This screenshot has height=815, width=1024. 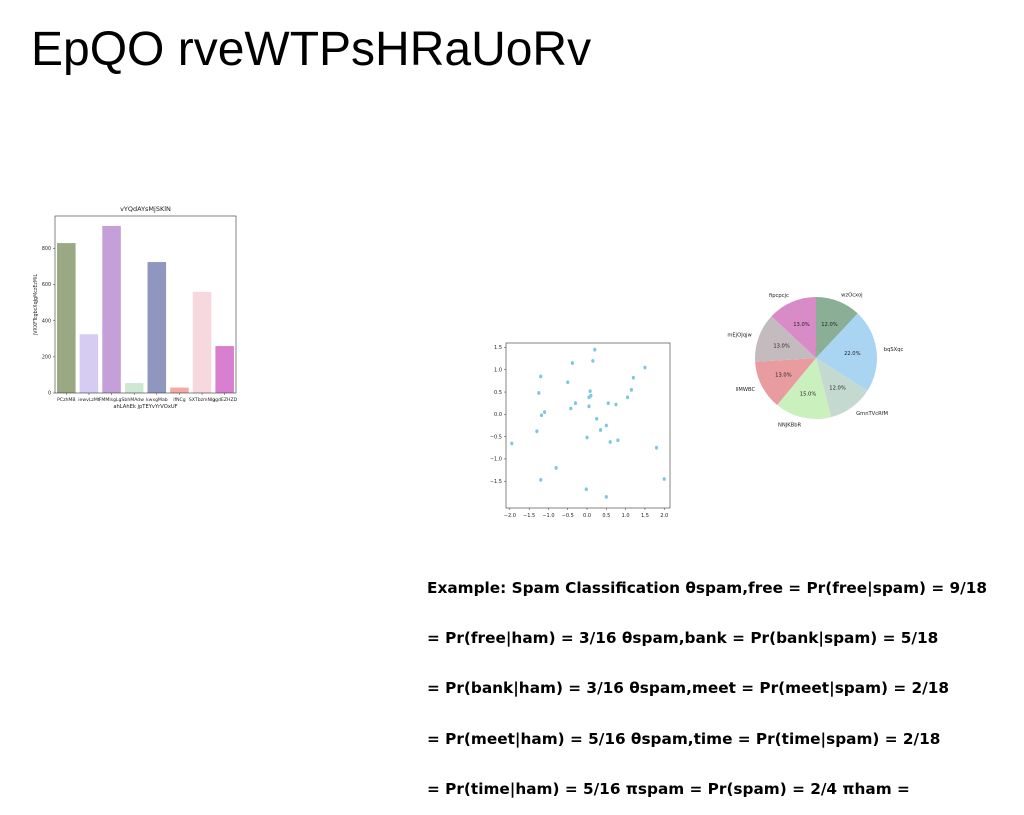 What do you see at coordinates (498, 370) in the screenshot?
I see `y-tick-label: 1.0` at bounding box center [498, 370].